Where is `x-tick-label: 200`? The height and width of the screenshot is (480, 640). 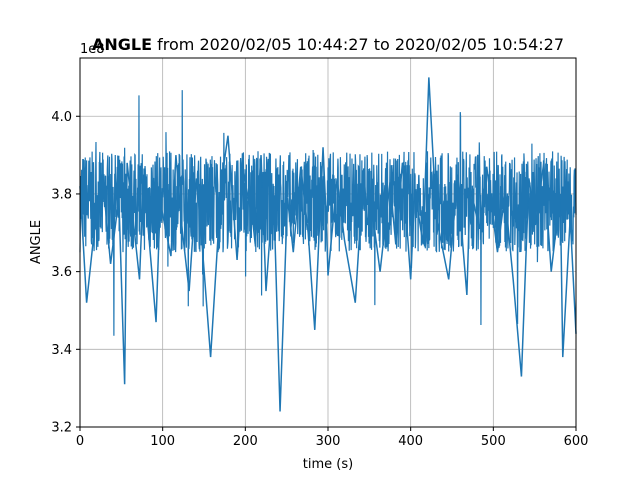
x-tick-label: 200 is located at coordinates (245, 441).